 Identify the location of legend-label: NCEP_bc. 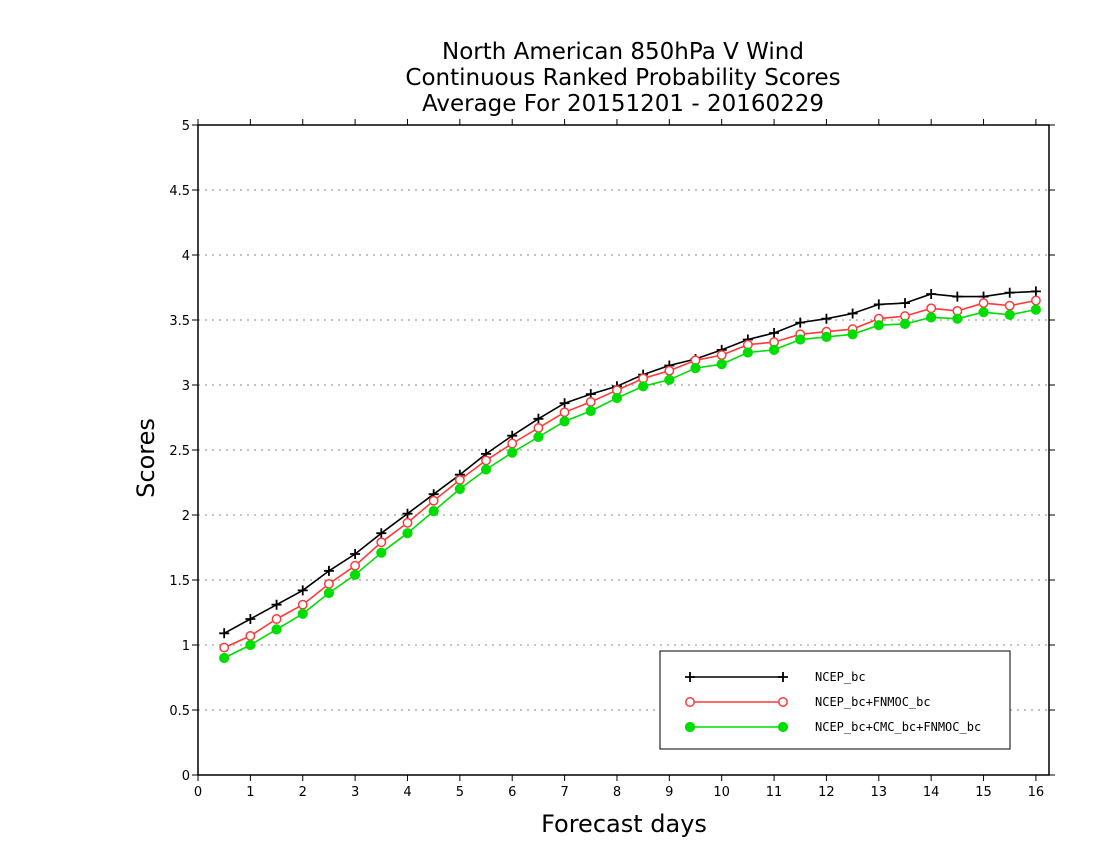
(840, 677).